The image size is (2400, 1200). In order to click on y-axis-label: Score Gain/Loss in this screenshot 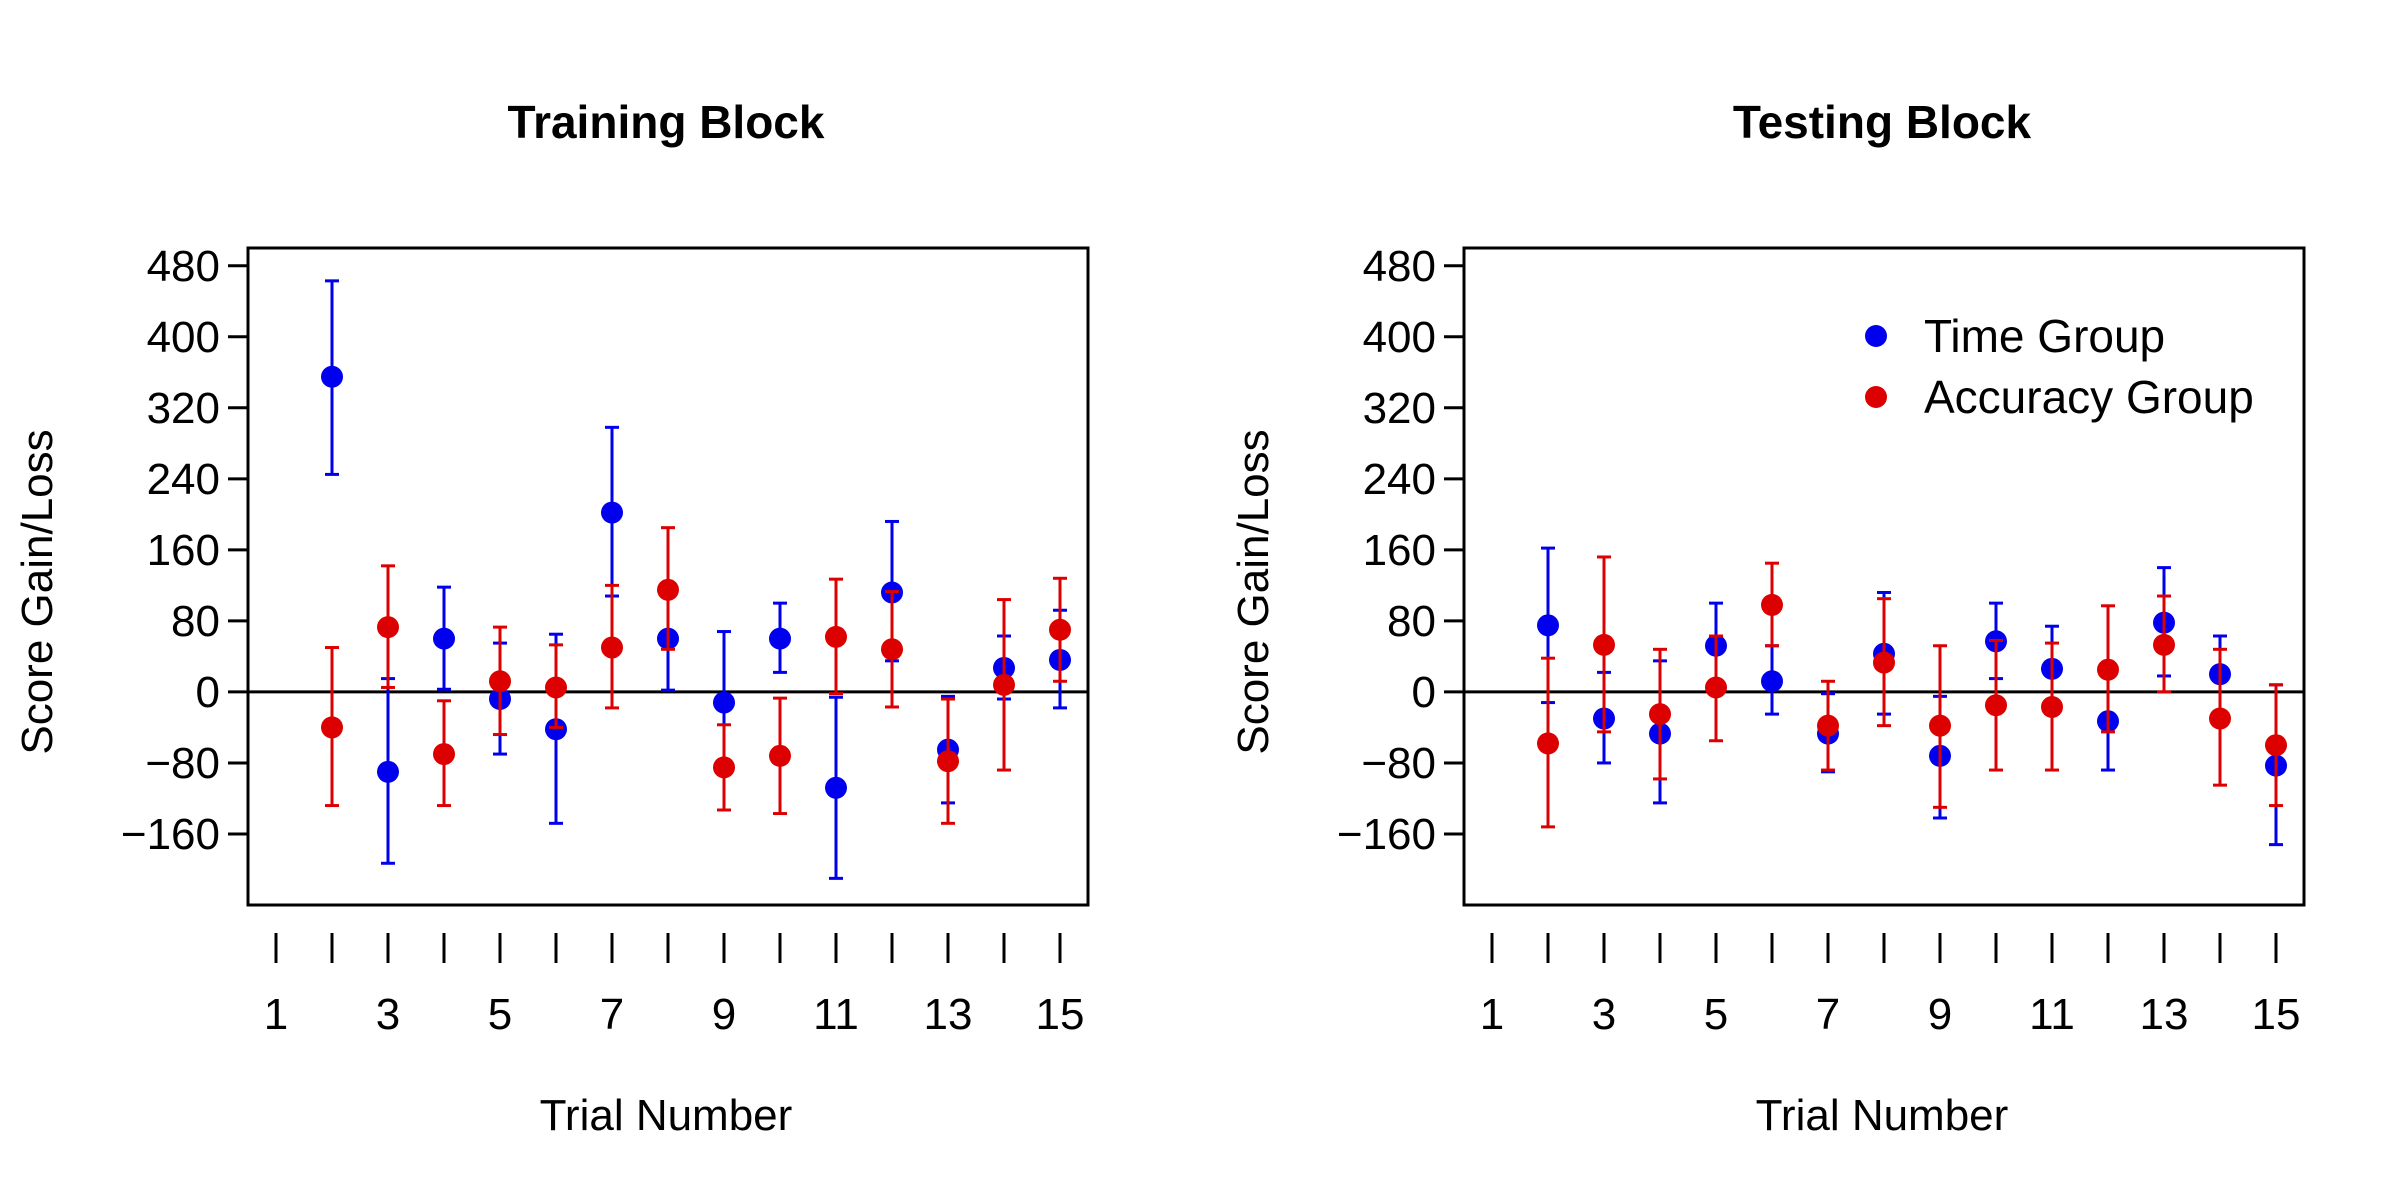, I will do `click(1253, 591)`.